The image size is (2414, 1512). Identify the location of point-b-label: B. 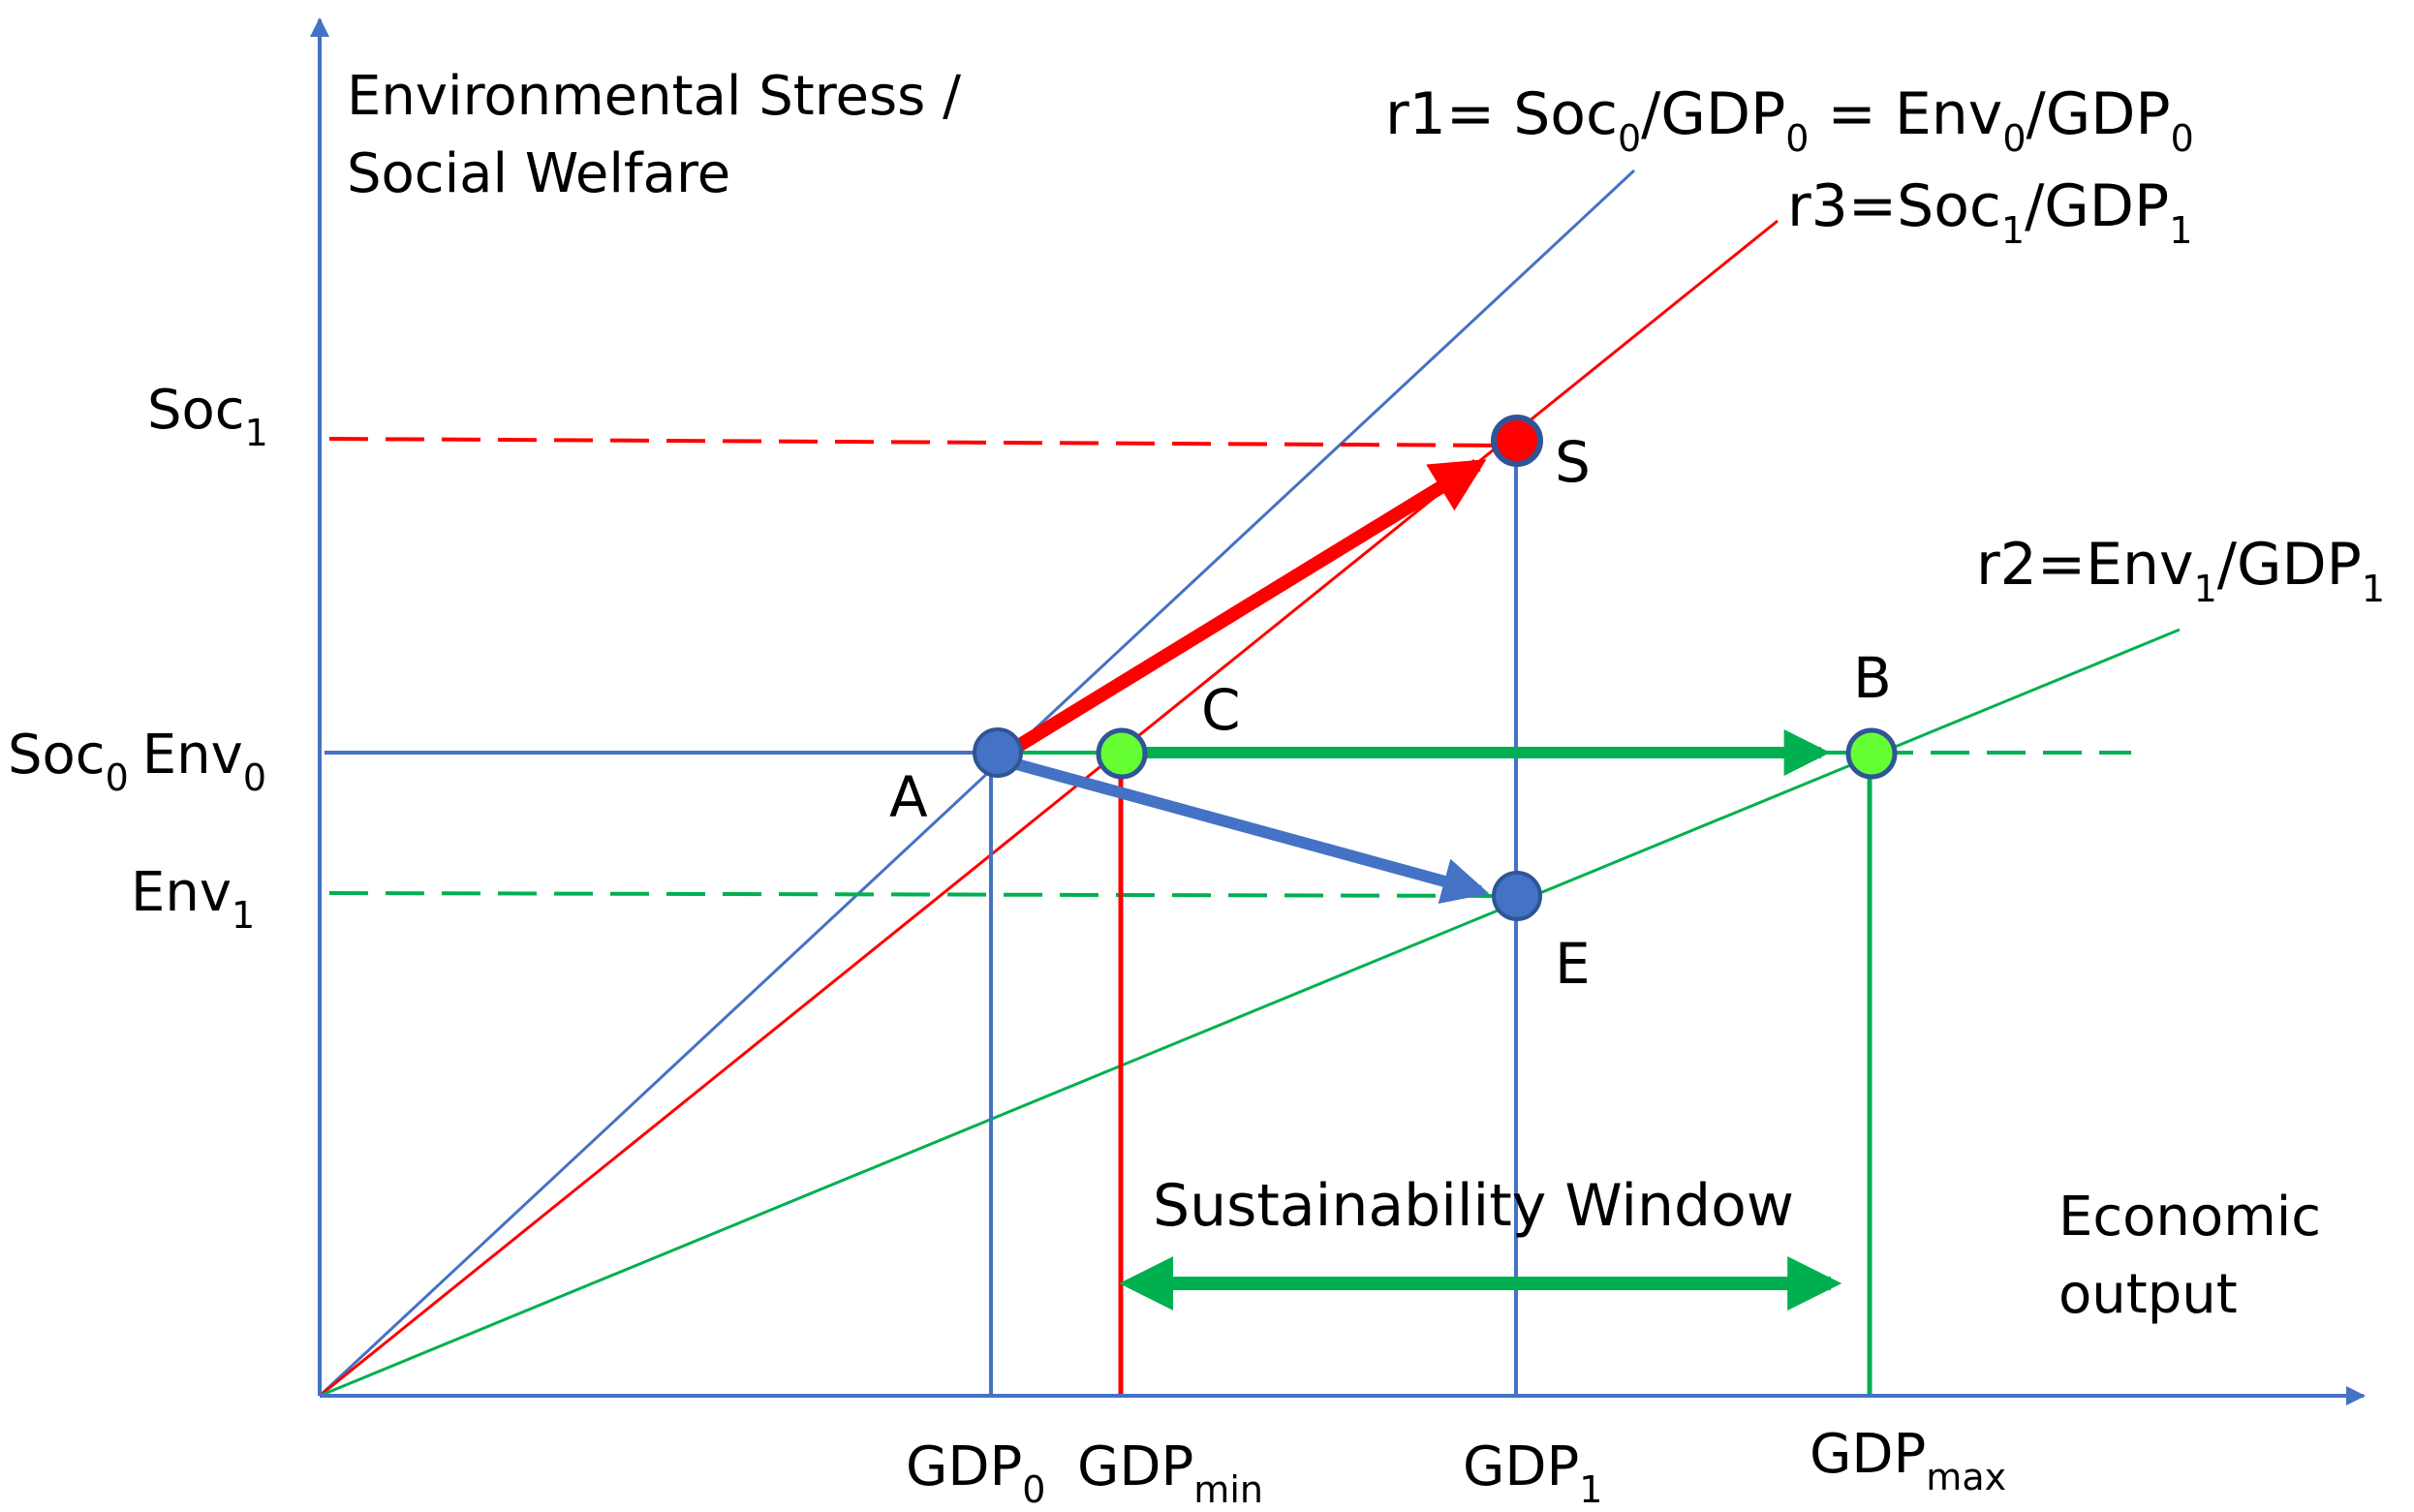
(1872, 678).